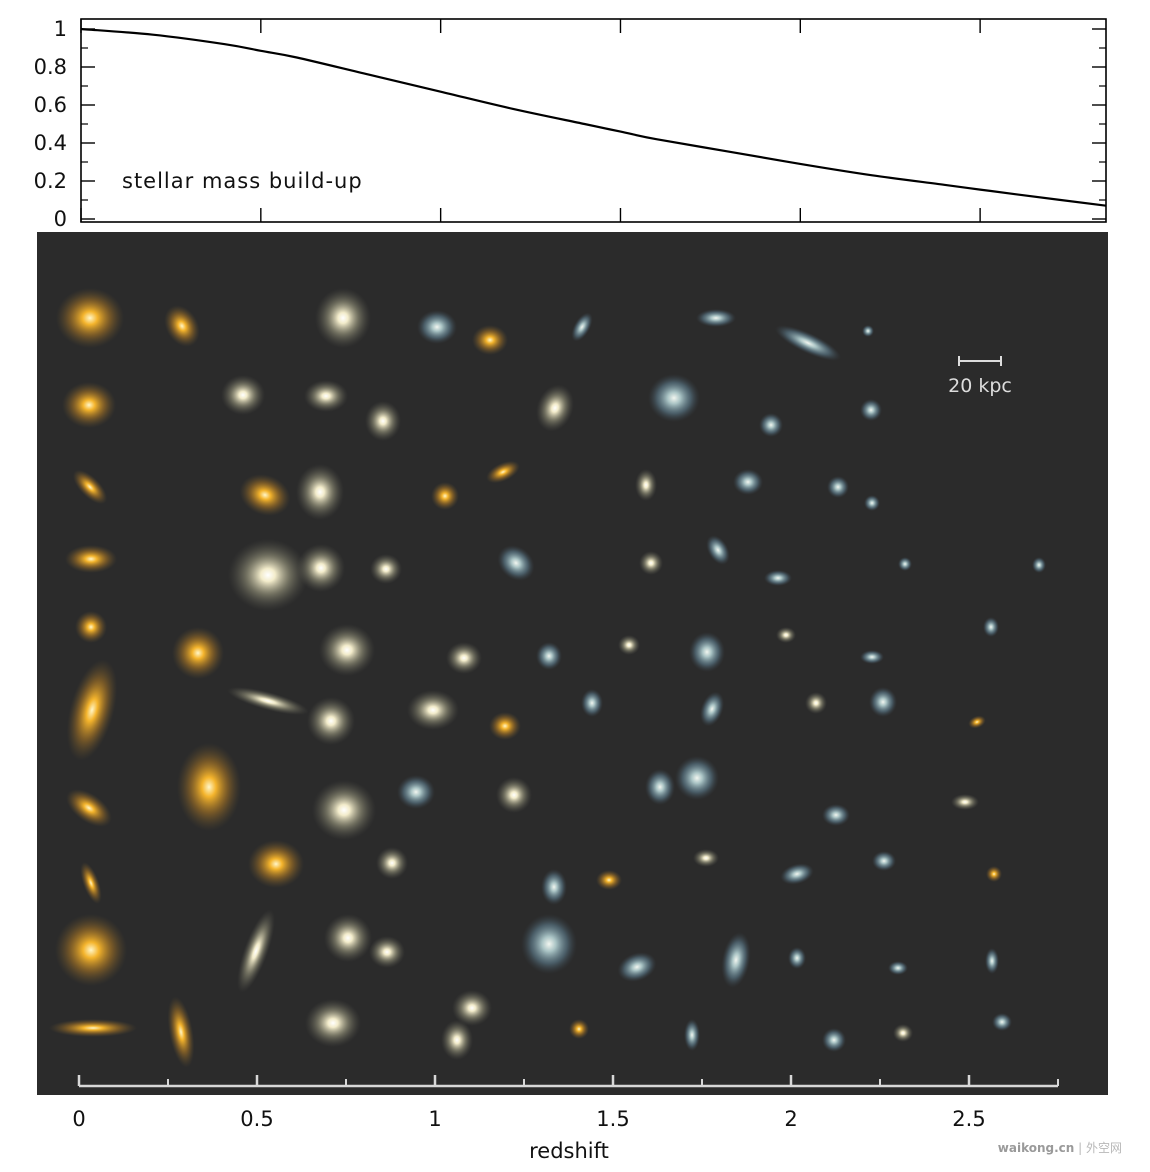 Image resolution: width=1150 pixels, height=1172 pixels. Describe the element at coordinates (1036, 1148) in the screenshot. I see `watermark-site: waikong.cn` at that location.